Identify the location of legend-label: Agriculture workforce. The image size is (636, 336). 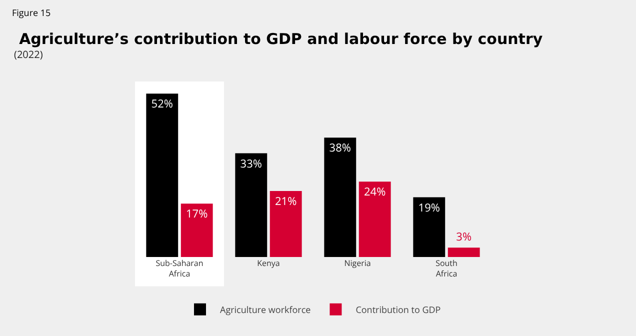
(265, 309).